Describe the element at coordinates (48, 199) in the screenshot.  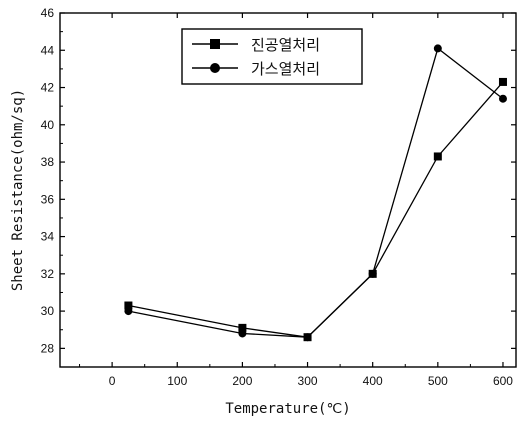
I see `y-tick-label: 36` at that location.